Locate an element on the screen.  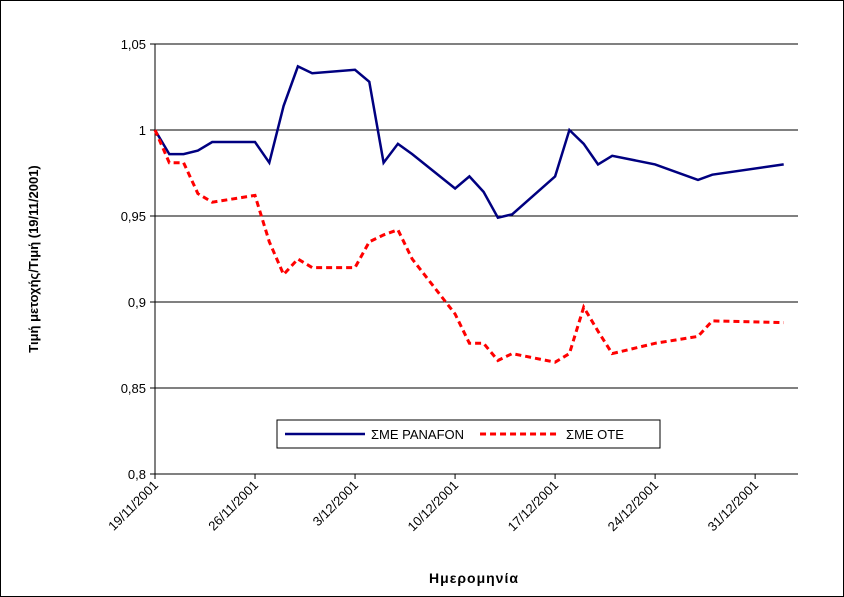
y-tick-label: 0,8 is located at coordinates (137, 474).